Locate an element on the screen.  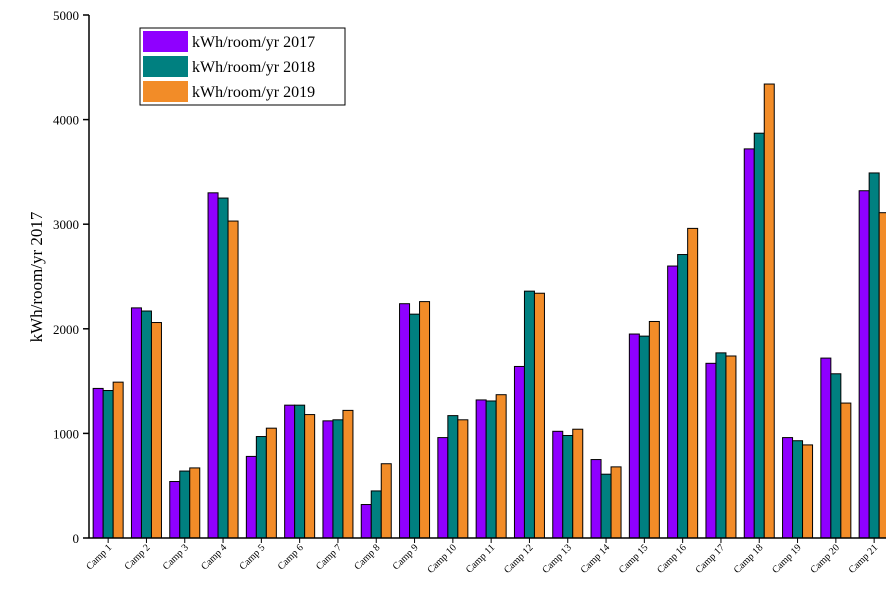
x-tick-label: Camp 2 is located at coordinates (138, 557).